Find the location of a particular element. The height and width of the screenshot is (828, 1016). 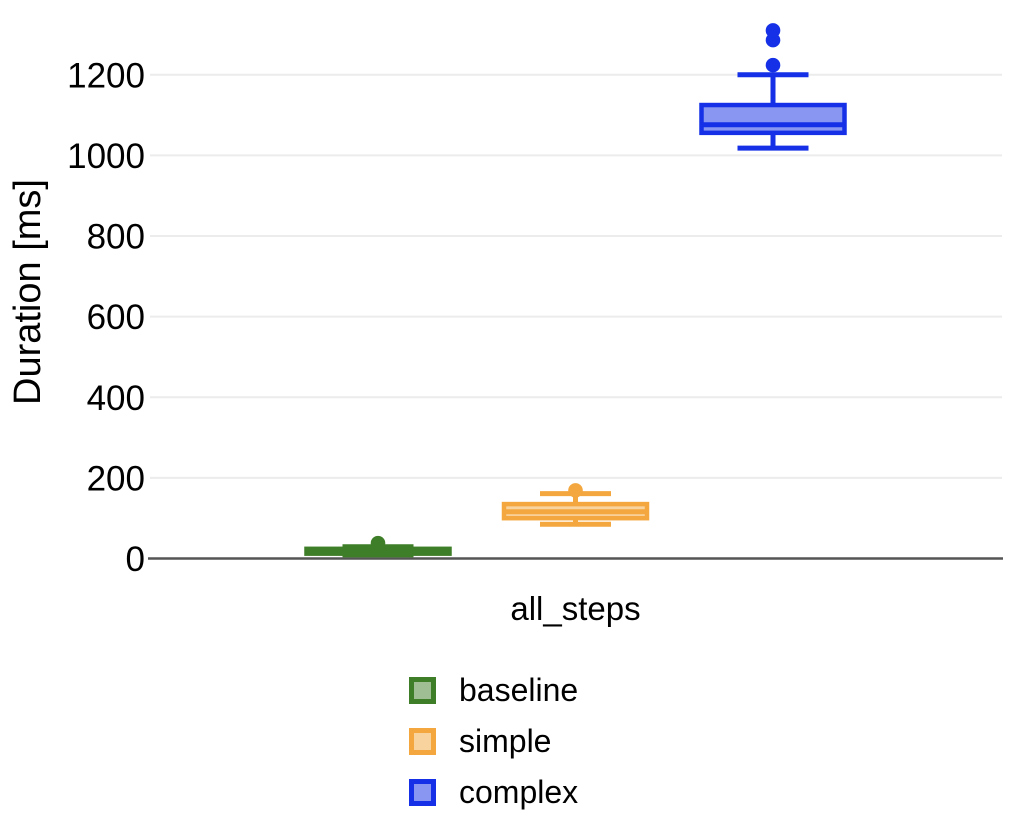

legend-item-simple: simple is located at coordinates (493, 741).